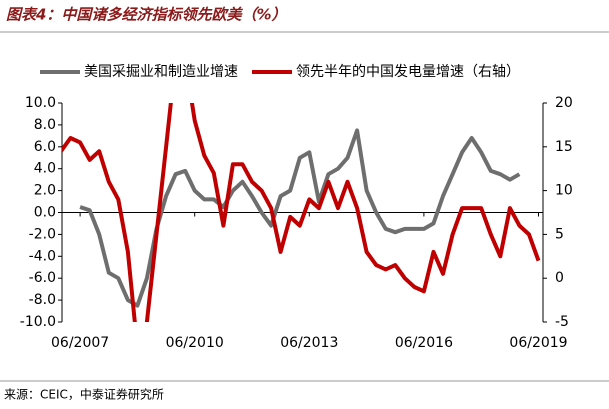 This screenshot has height=409, width=609. What do you see at coordinates (42, 256) in the screenshot?
I see `y-tick-label: -4.0` at bounding box center [42, 256].